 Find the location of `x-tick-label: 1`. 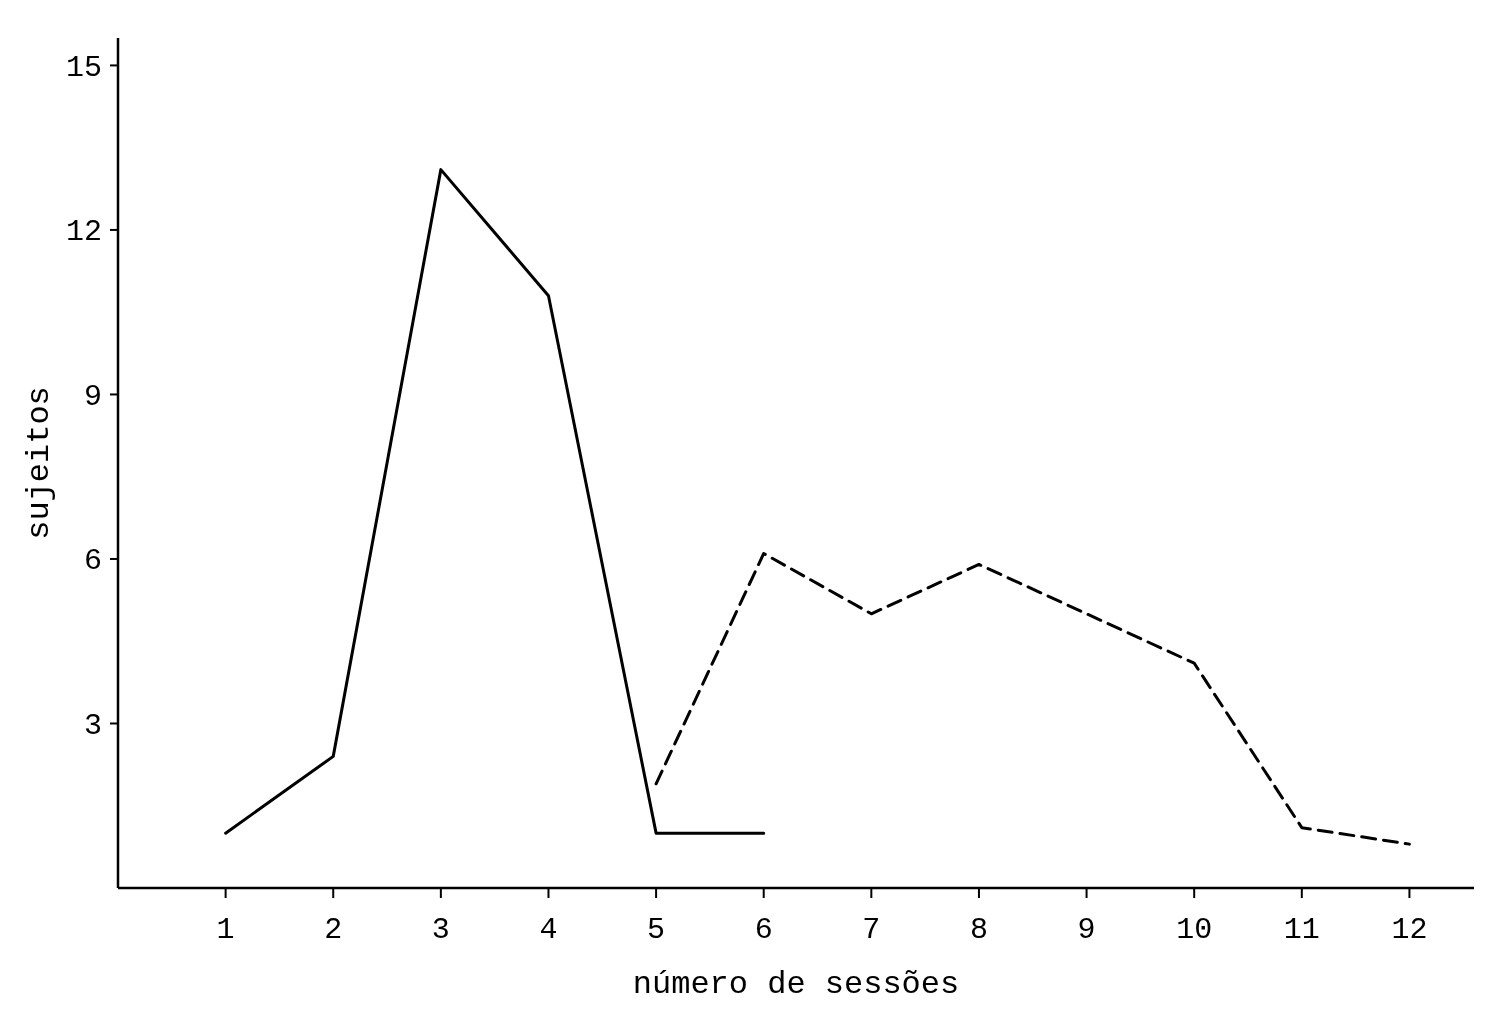

x-tick-label: 1 is located at coordinates (225, 930).